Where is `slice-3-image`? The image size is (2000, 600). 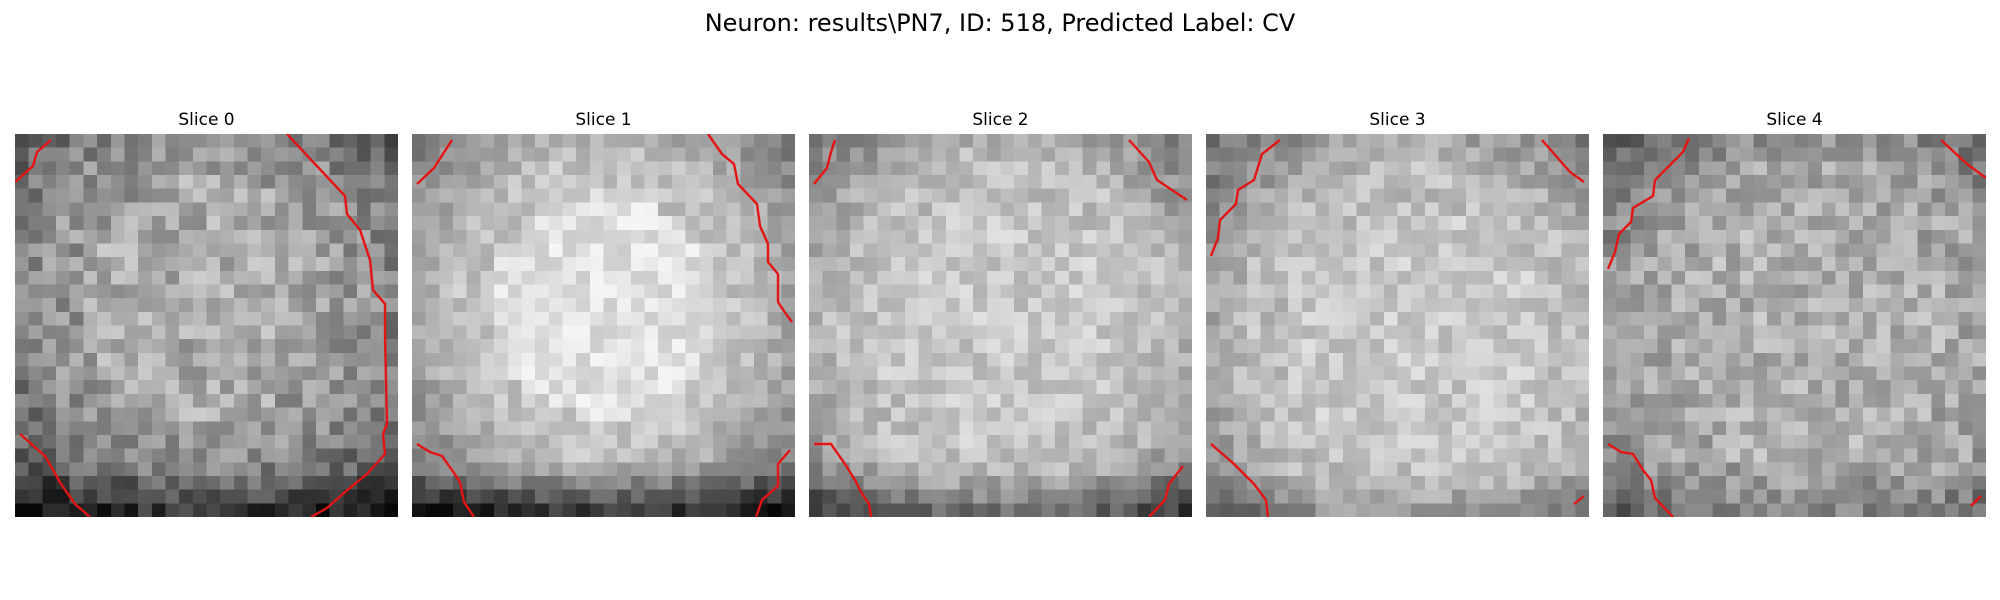
slice-3-image is located at coordinates (1397, 325).